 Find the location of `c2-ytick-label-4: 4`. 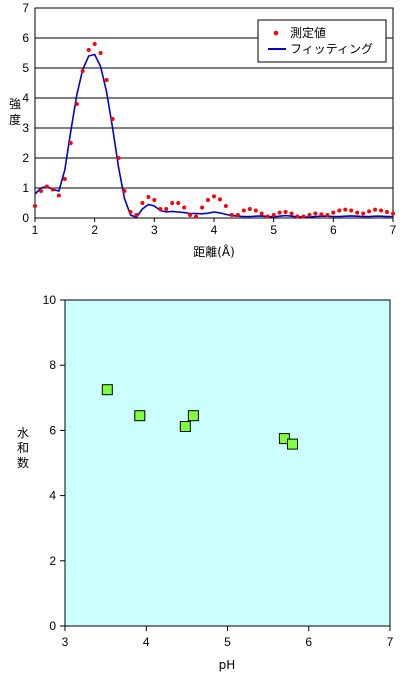

c2-ytick-label-4: 4 is located at coordinates (52, 496).